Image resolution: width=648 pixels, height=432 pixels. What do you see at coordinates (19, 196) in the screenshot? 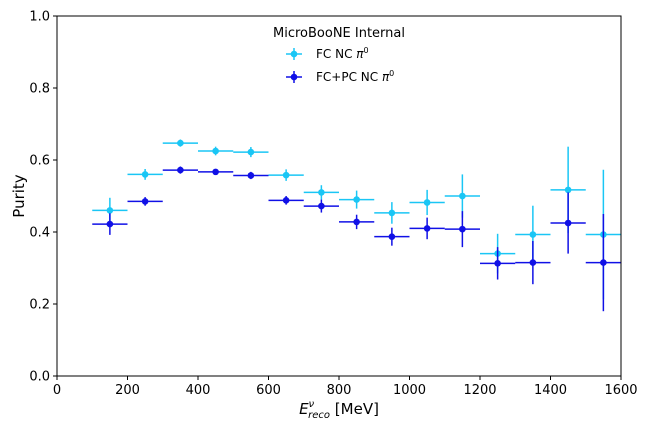
I see `y-axis-label: Purity` at bounding box center [19, 196].